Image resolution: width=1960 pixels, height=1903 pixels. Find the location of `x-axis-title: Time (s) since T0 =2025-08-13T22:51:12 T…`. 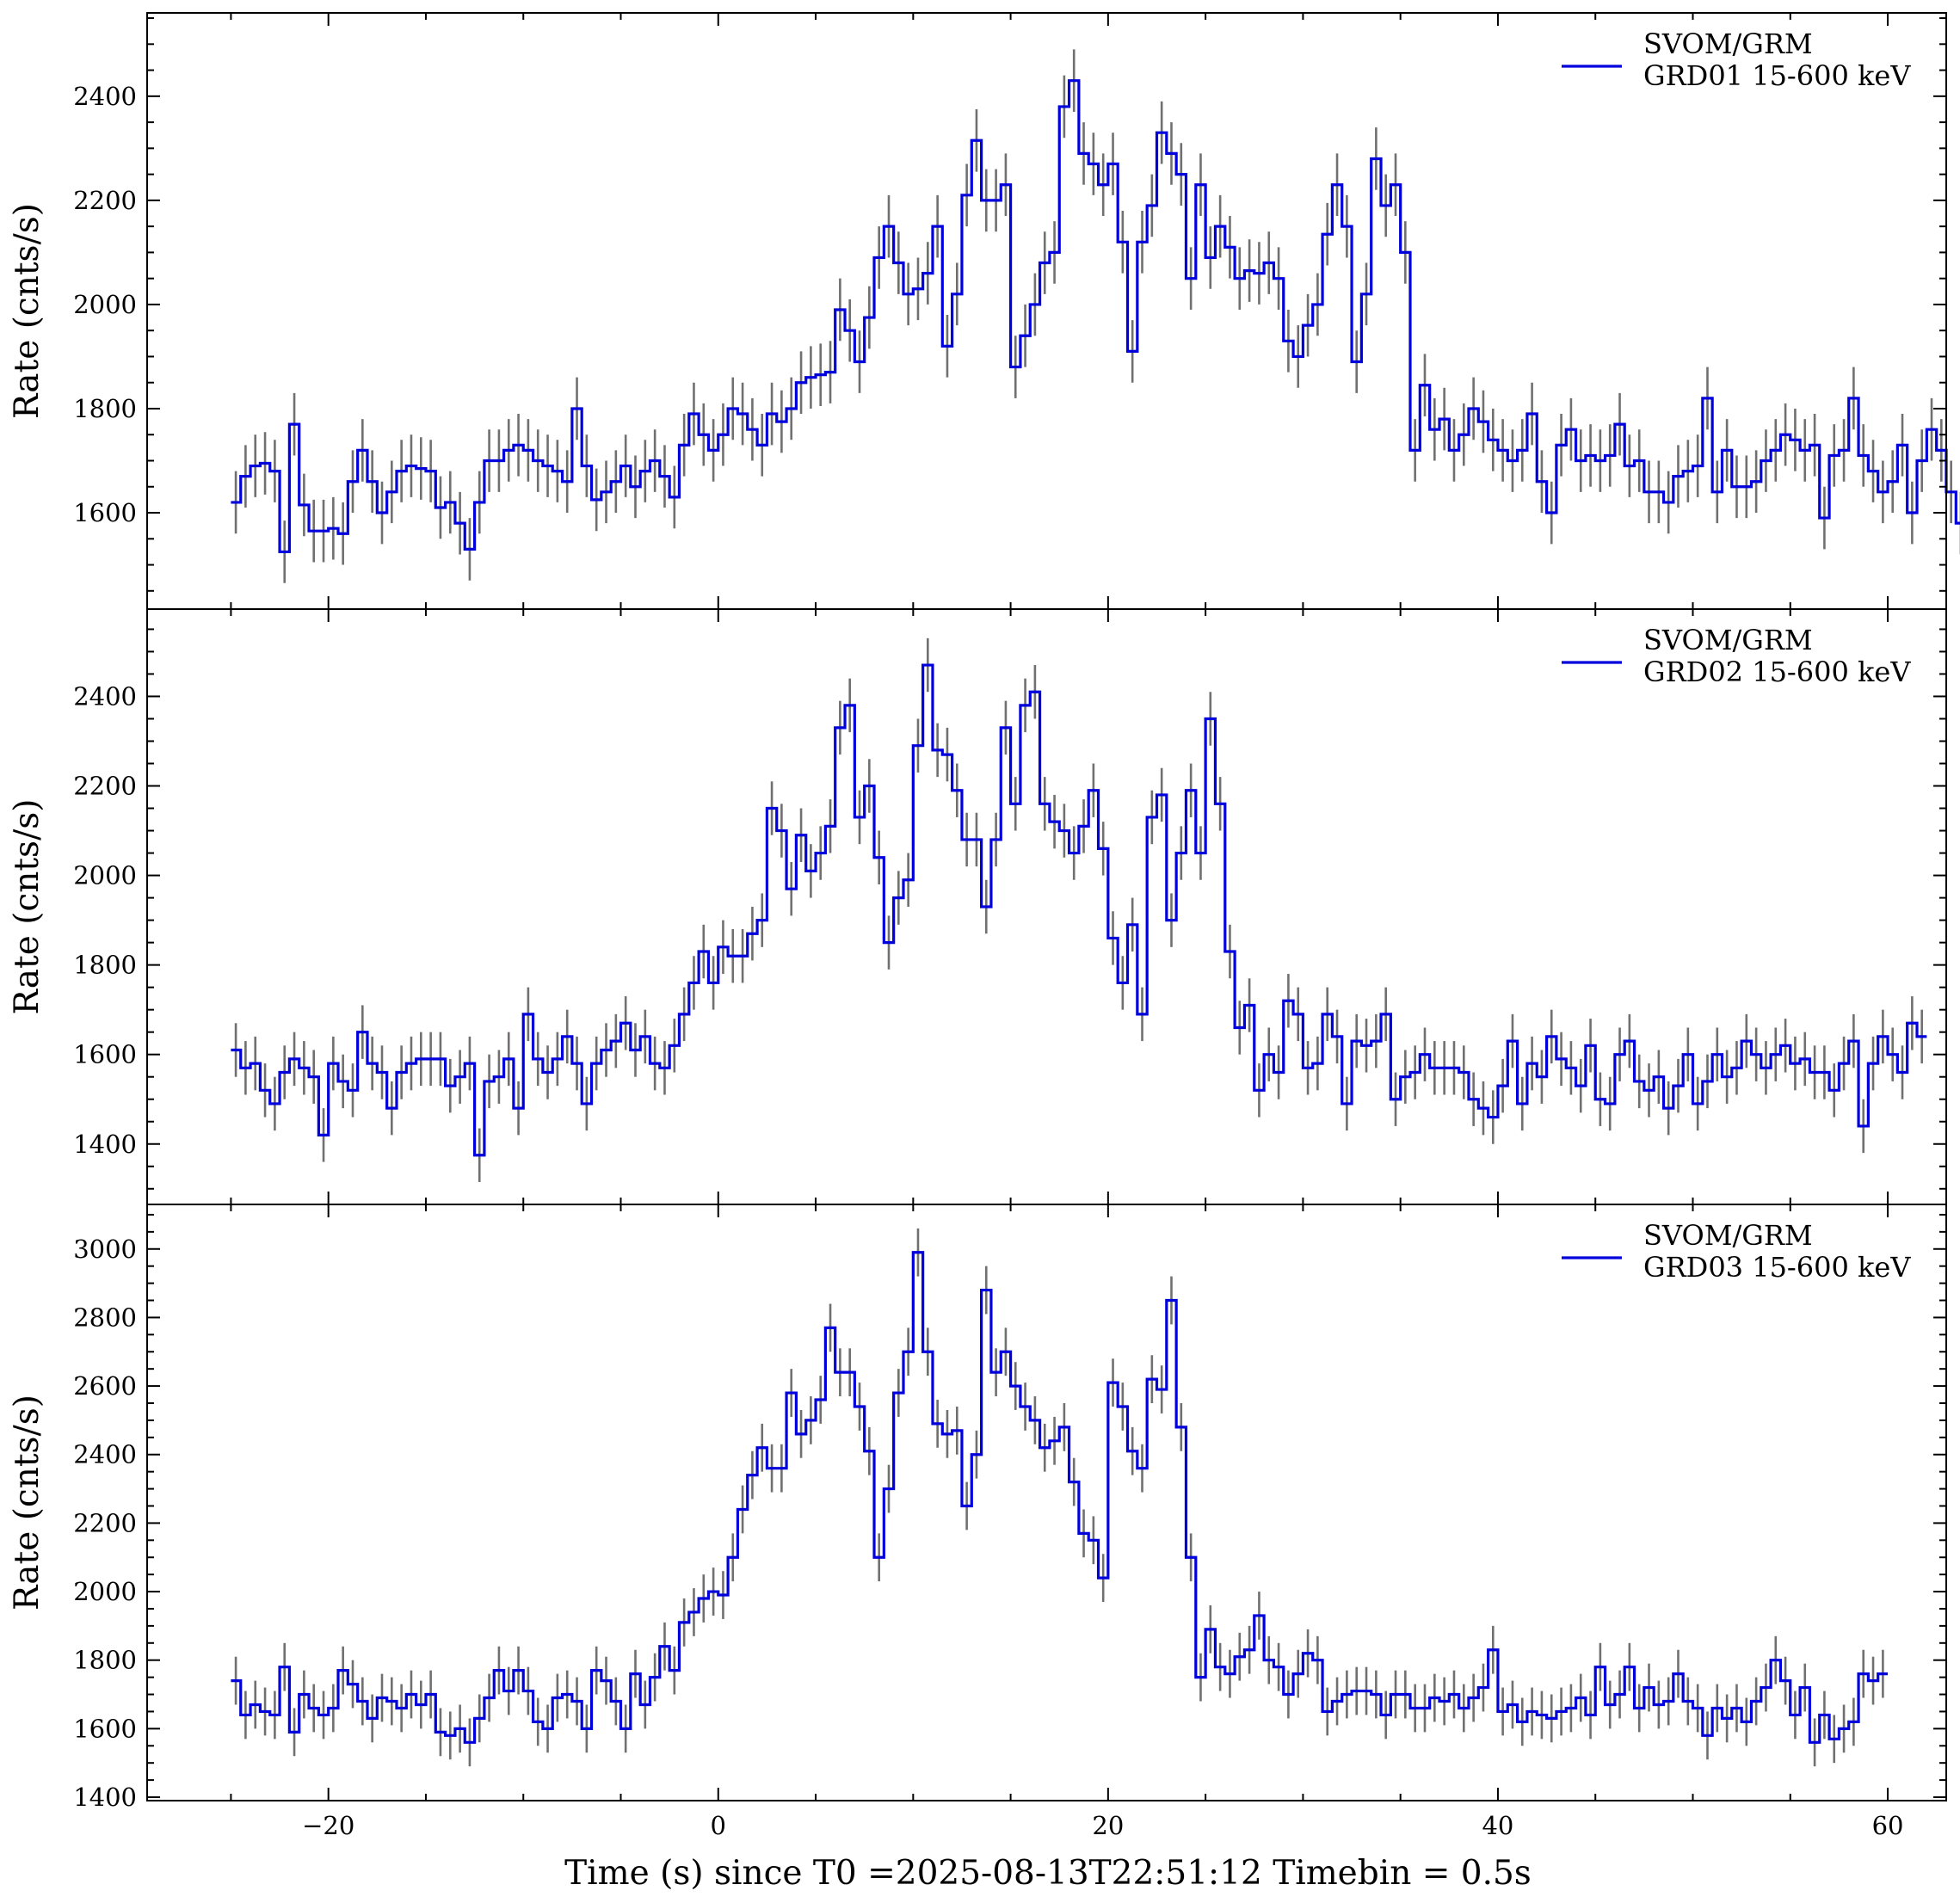

x-axis-title: Time (s) since T0 =2025-08-13T22:51:12 T… is located at coordinates (1048, 1873).